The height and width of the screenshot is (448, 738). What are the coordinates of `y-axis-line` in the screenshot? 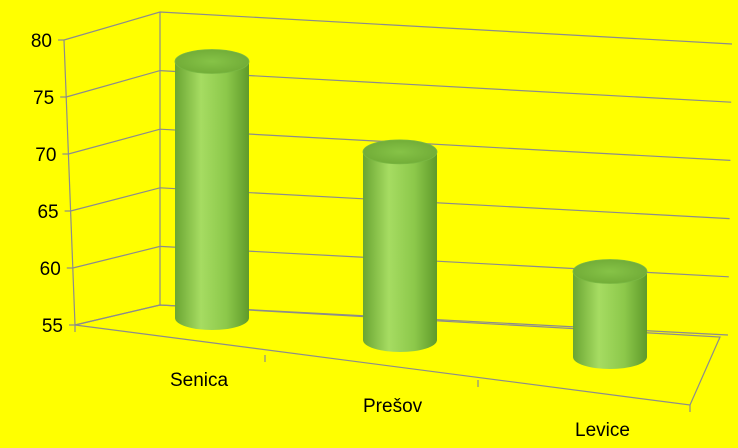 It's located at (69, 182).